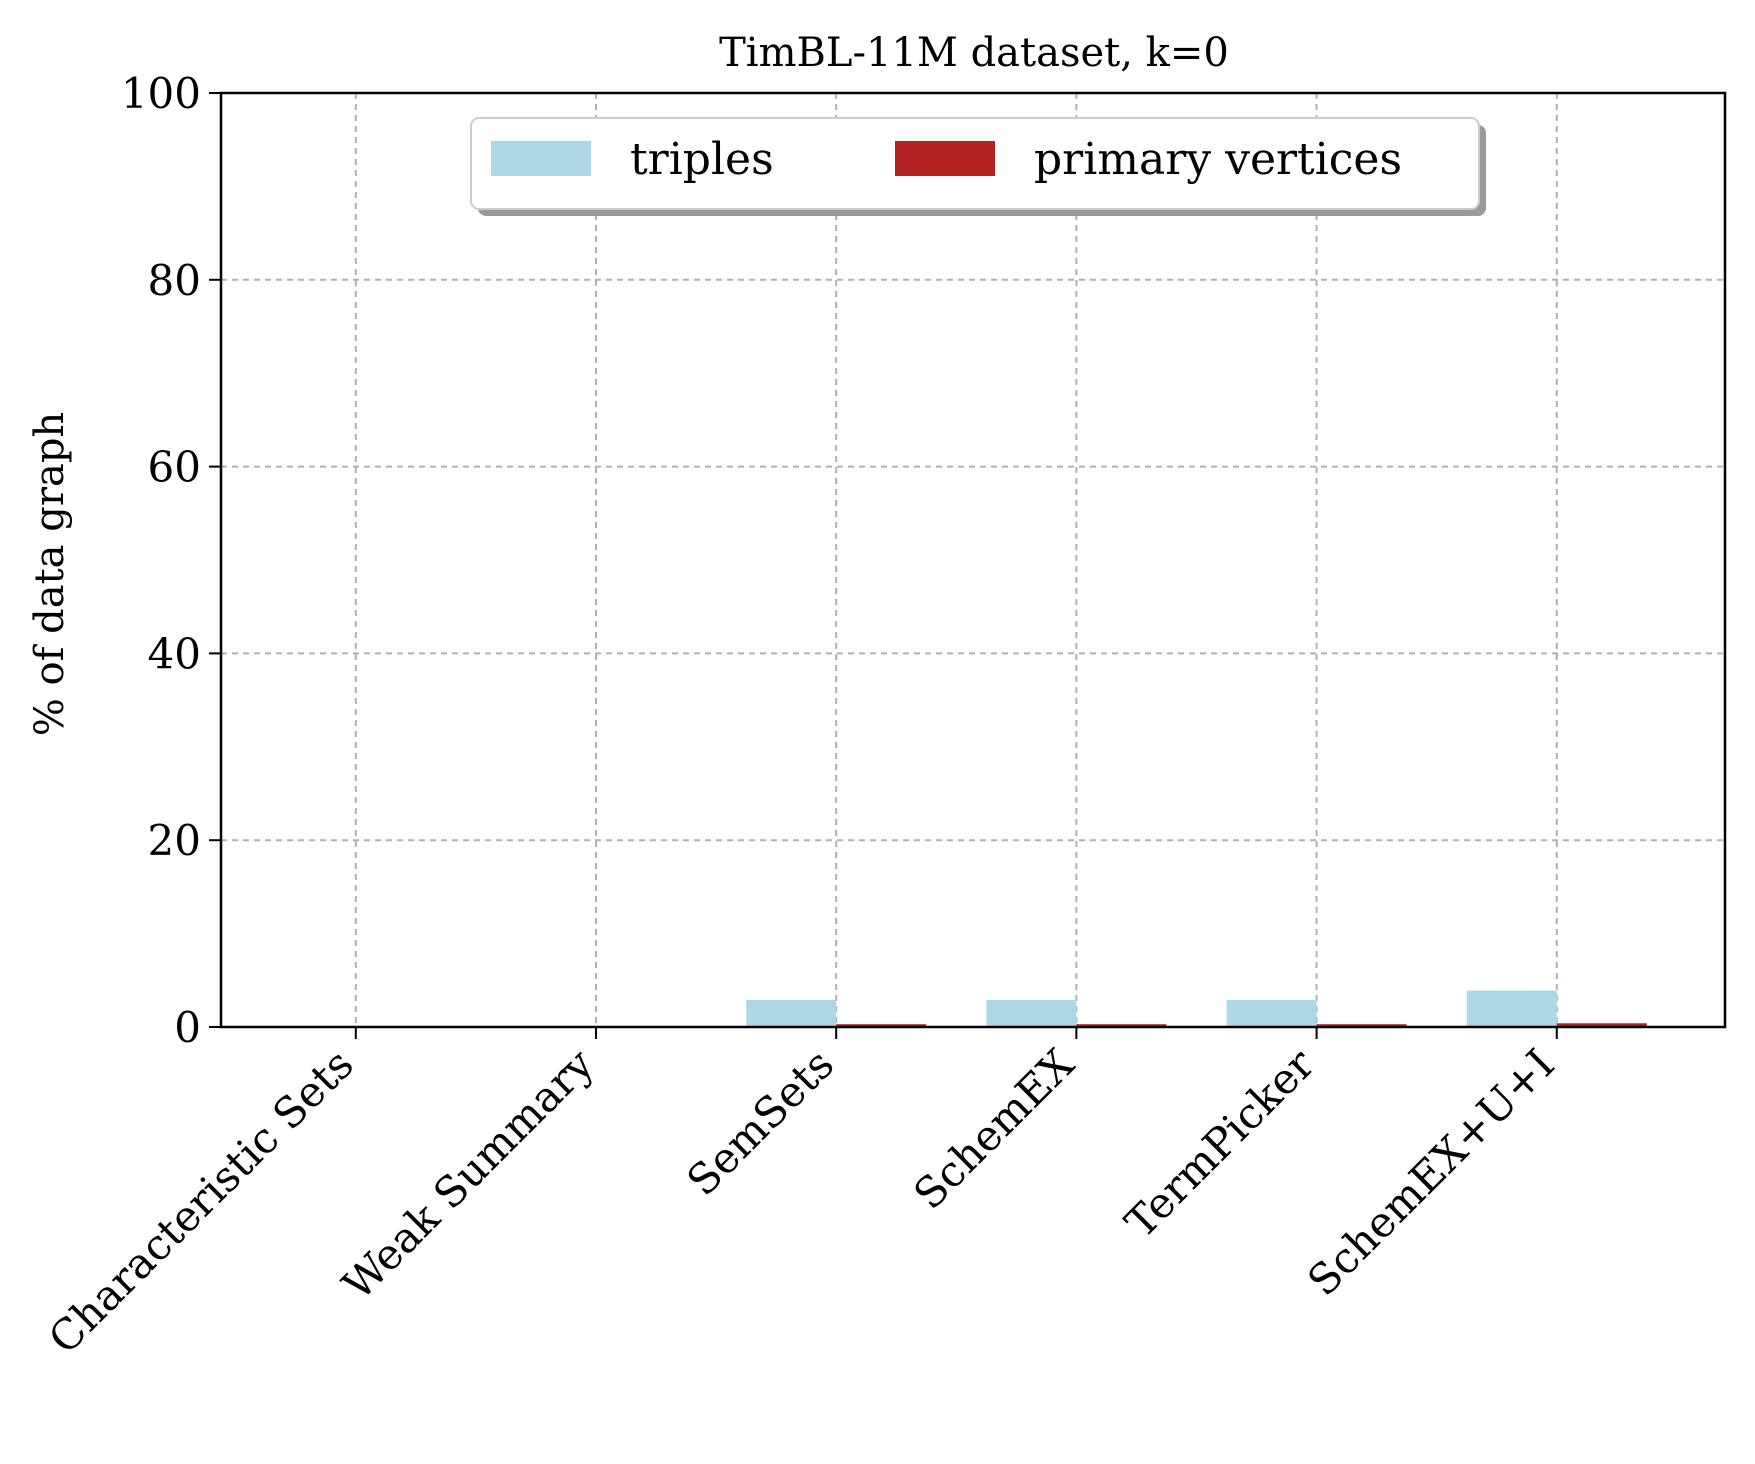  I want to click on bars, so click(1196, 1008).